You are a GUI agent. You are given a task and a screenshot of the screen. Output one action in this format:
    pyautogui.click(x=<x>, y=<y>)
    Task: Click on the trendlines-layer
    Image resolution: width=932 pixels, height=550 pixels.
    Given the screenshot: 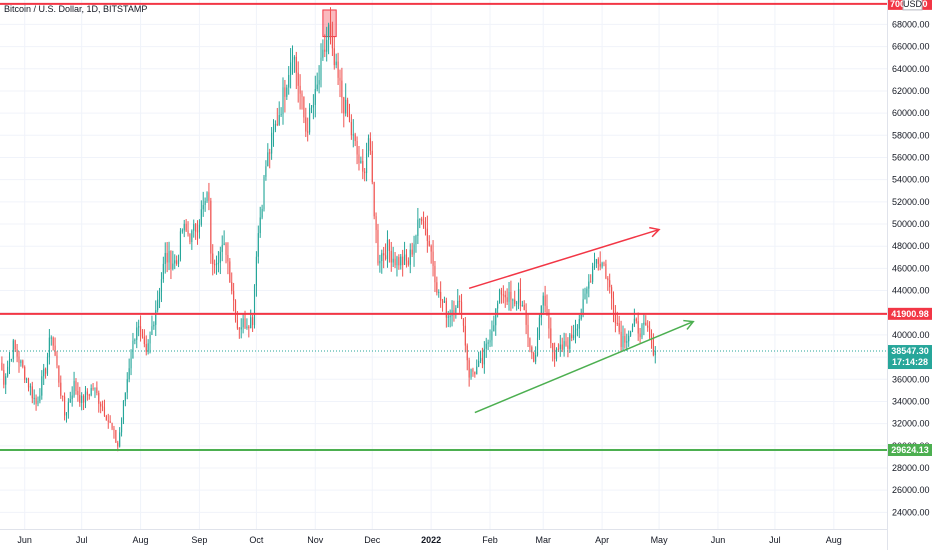 What is the action you would take?
    pyautogui.click(x=581, y=320)
    